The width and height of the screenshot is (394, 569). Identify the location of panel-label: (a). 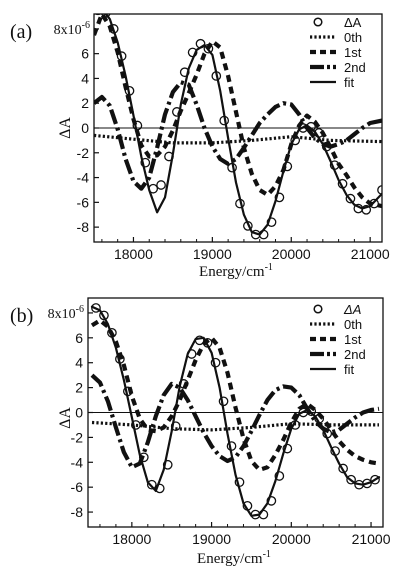
(21, 32).